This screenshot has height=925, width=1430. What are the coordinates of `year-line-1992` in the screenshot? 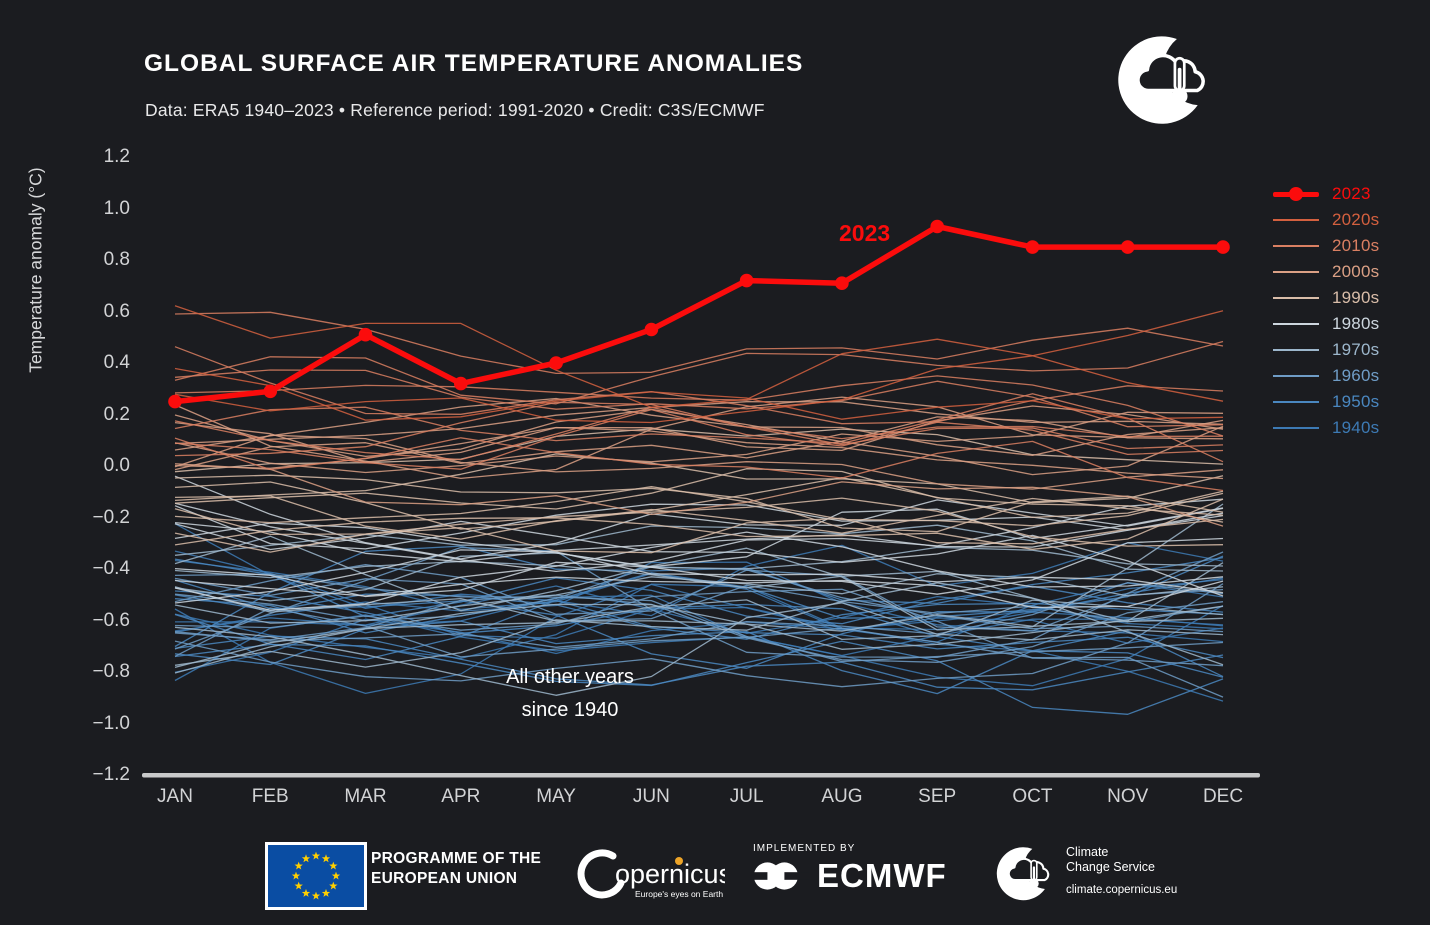 It's located at (699, 524).